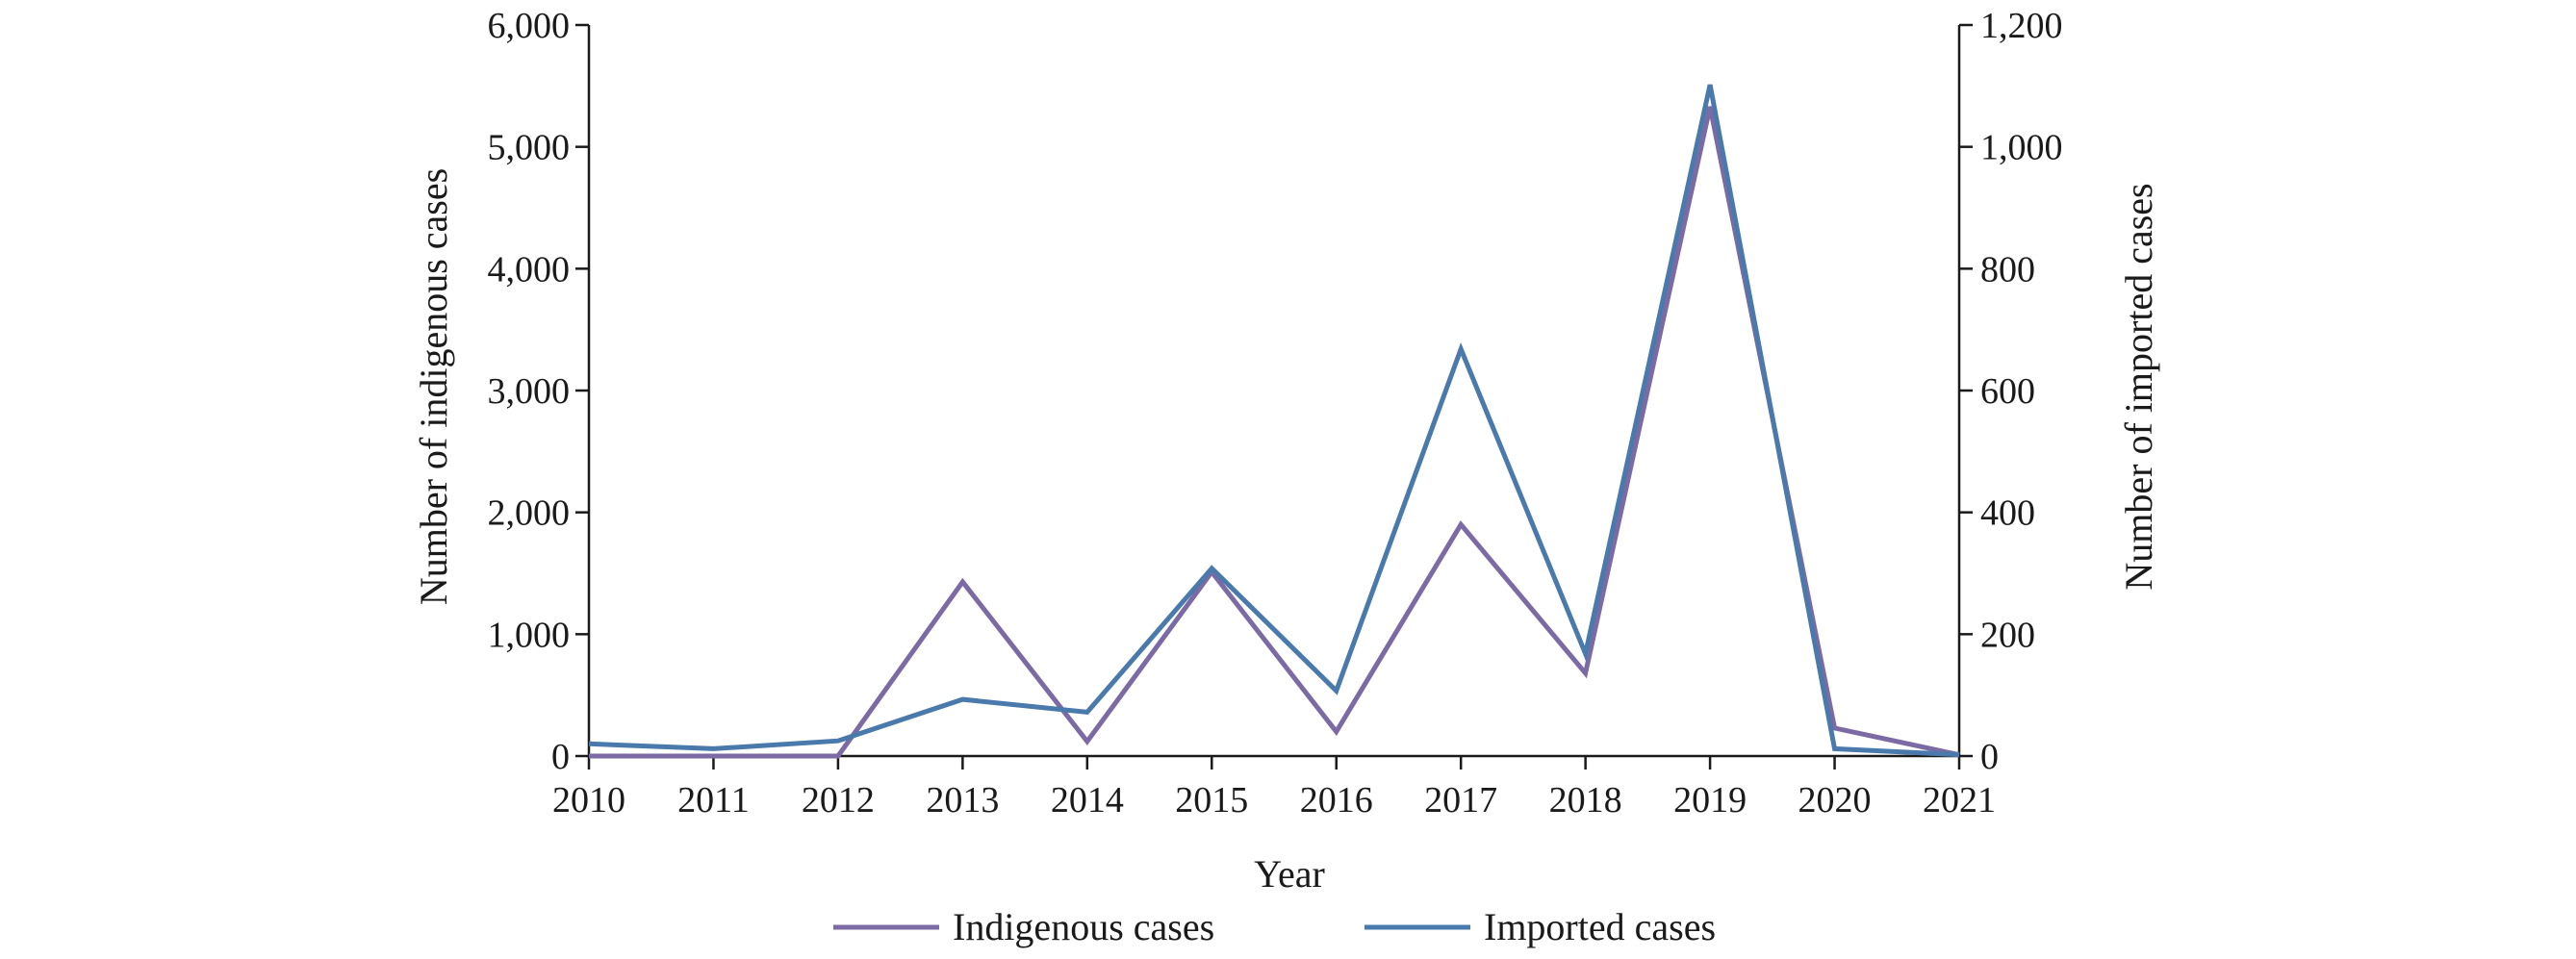 The height and width of the screenshot is (959, 2576). What do you see at coordinates (2138, 386) in the screenshot?
I see `right-y-axis-title: Number of imported cases` at bounding box center [2138, 386].